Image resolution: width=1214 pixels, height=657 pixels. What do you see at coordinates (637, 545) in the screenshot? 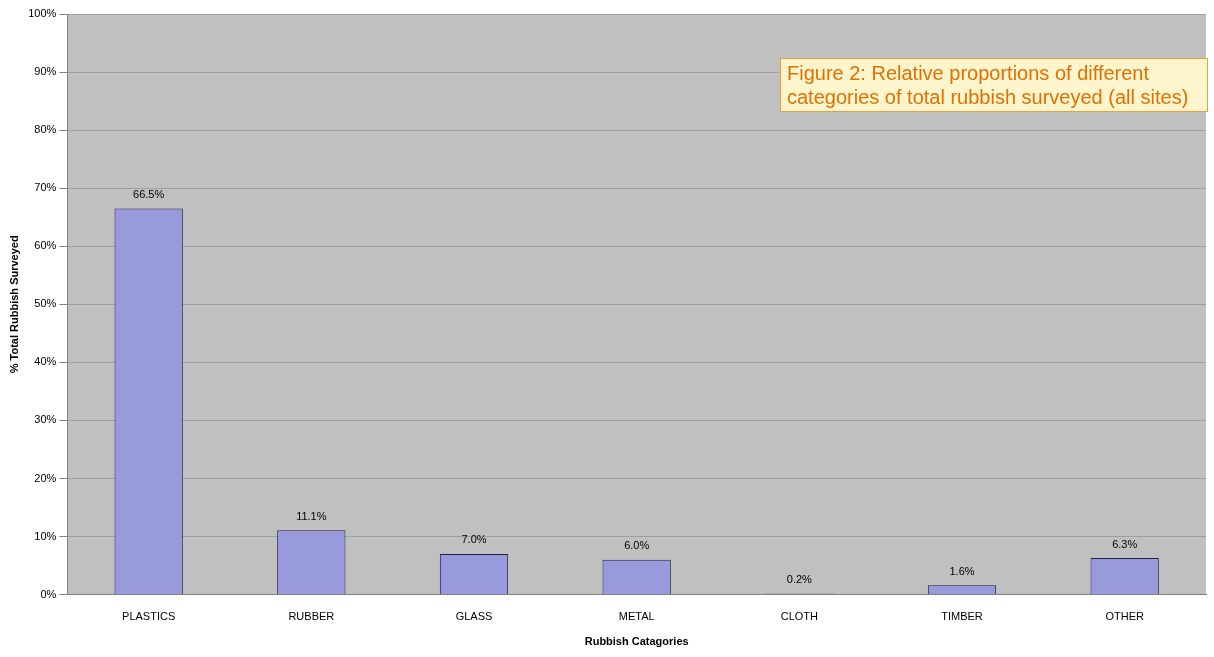
I see `data-label: 6.0%` at bounding box center [637, 545].